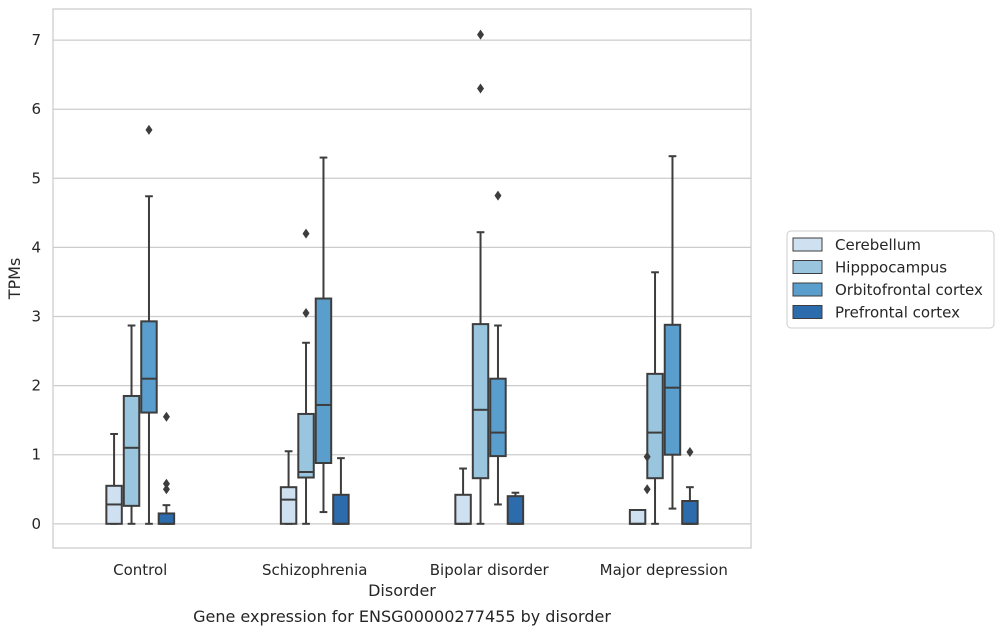  What do you see at coordinates (314, 570) in the screenshot?
I see `x-tick-label: Schizophrenia` at bounding box center [314, 570].